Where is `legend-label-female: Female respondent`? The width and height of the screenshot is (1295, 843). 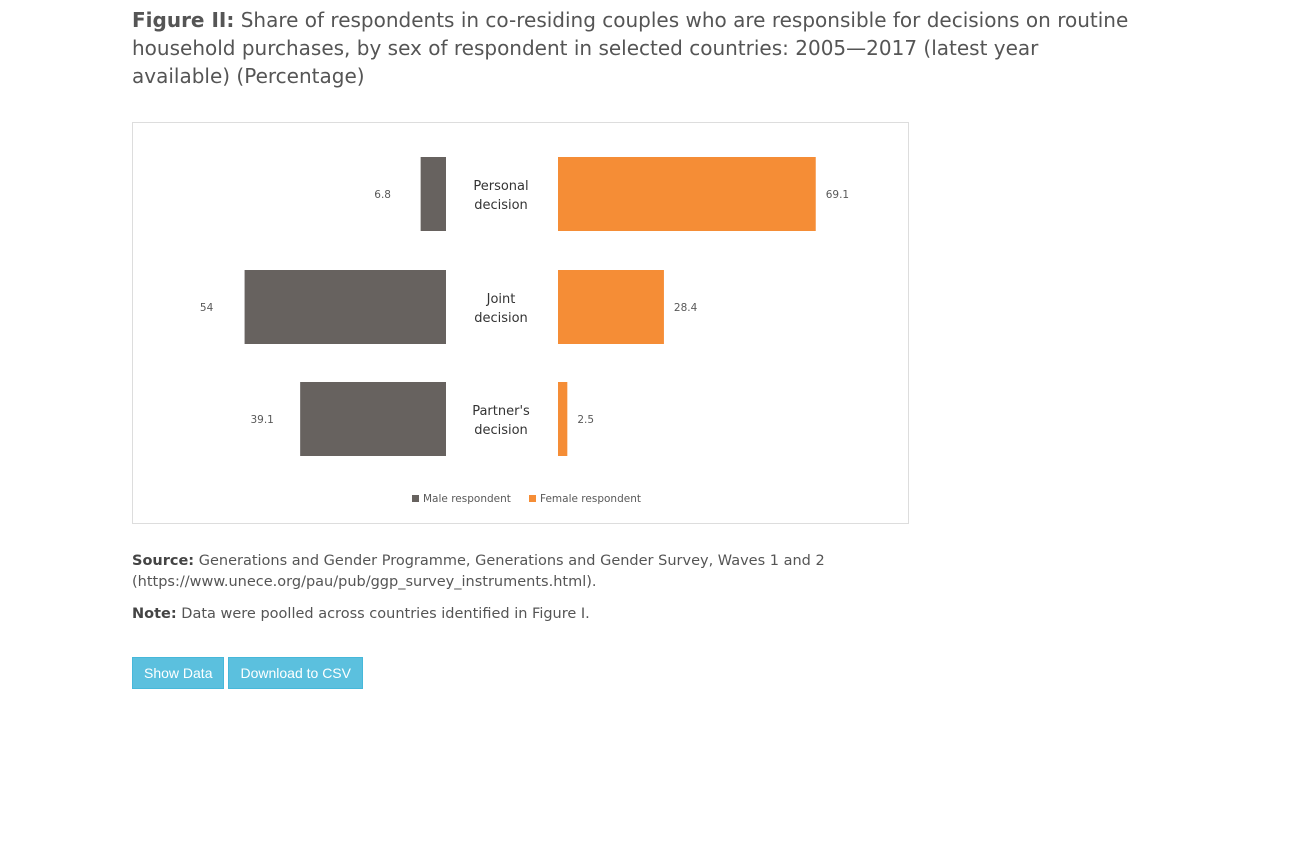
legend-label-female: Female respondent is located at coordinates (590, 499).